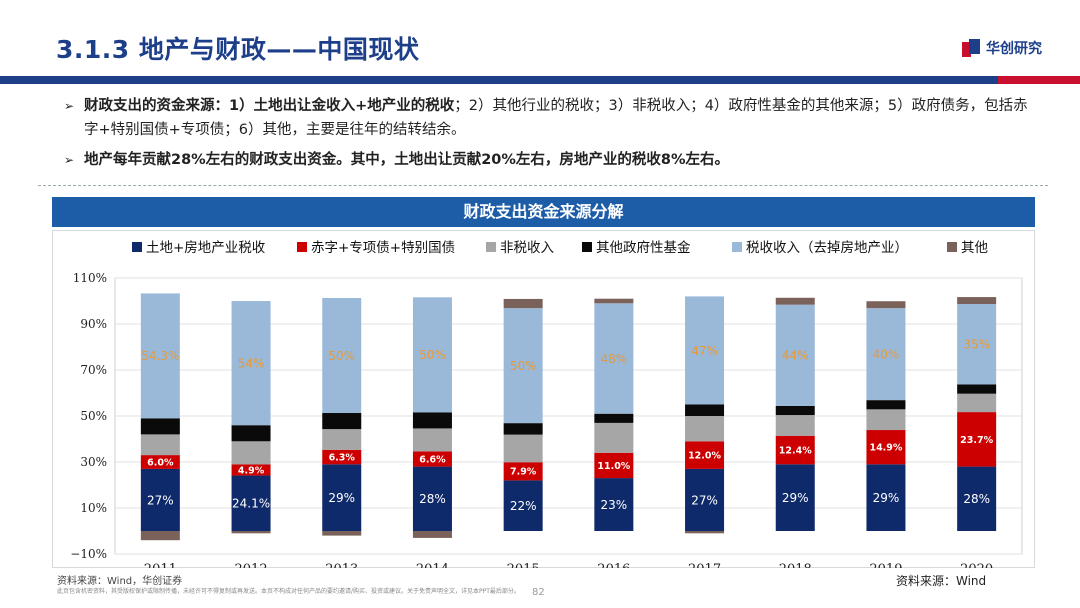 The height and width of the screenshot is (608, 1080). Describe the element at coordinates (540, 80) in the screenshot. I see `header-bar` at that location.